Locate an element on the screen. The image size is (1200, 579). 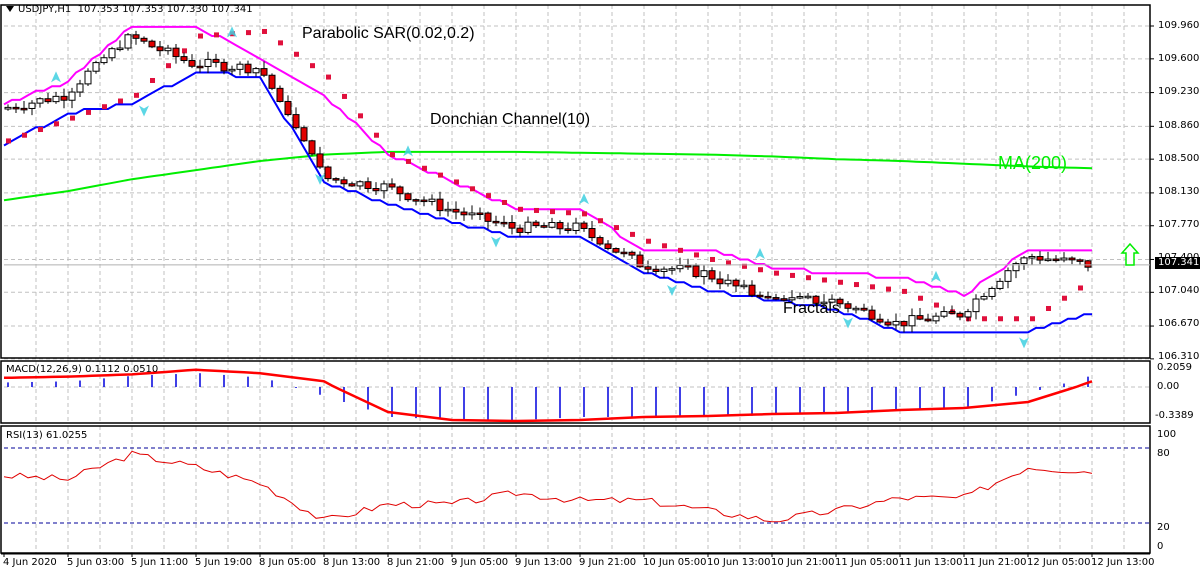
price-tick: 108.500 is located at coordinates (1179, 158).